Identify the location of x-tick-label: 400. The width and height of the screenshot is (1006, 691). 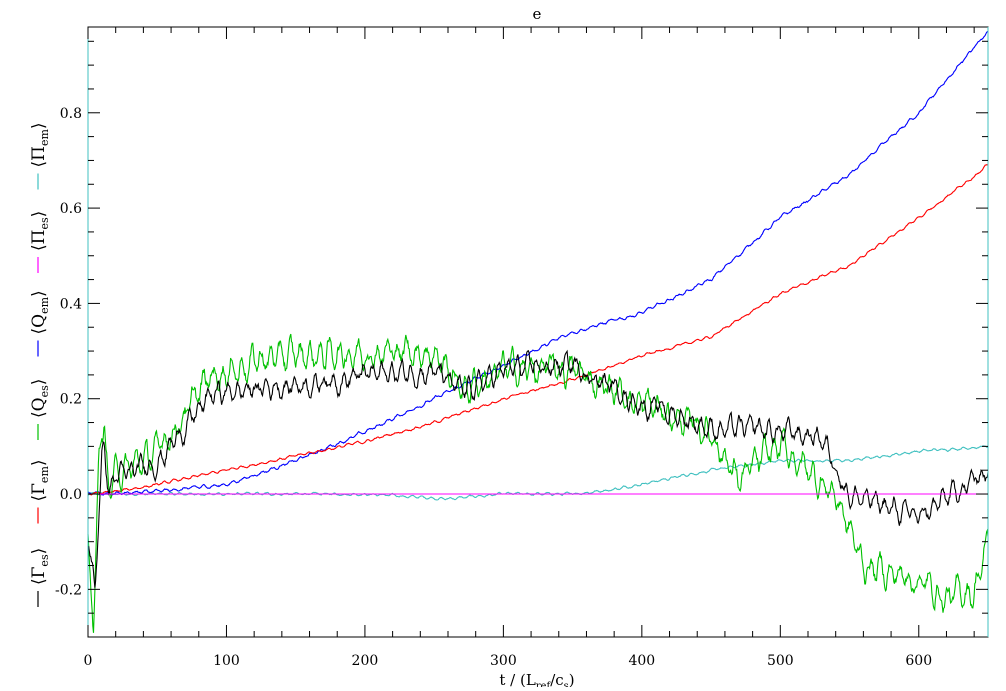
(641, 661).